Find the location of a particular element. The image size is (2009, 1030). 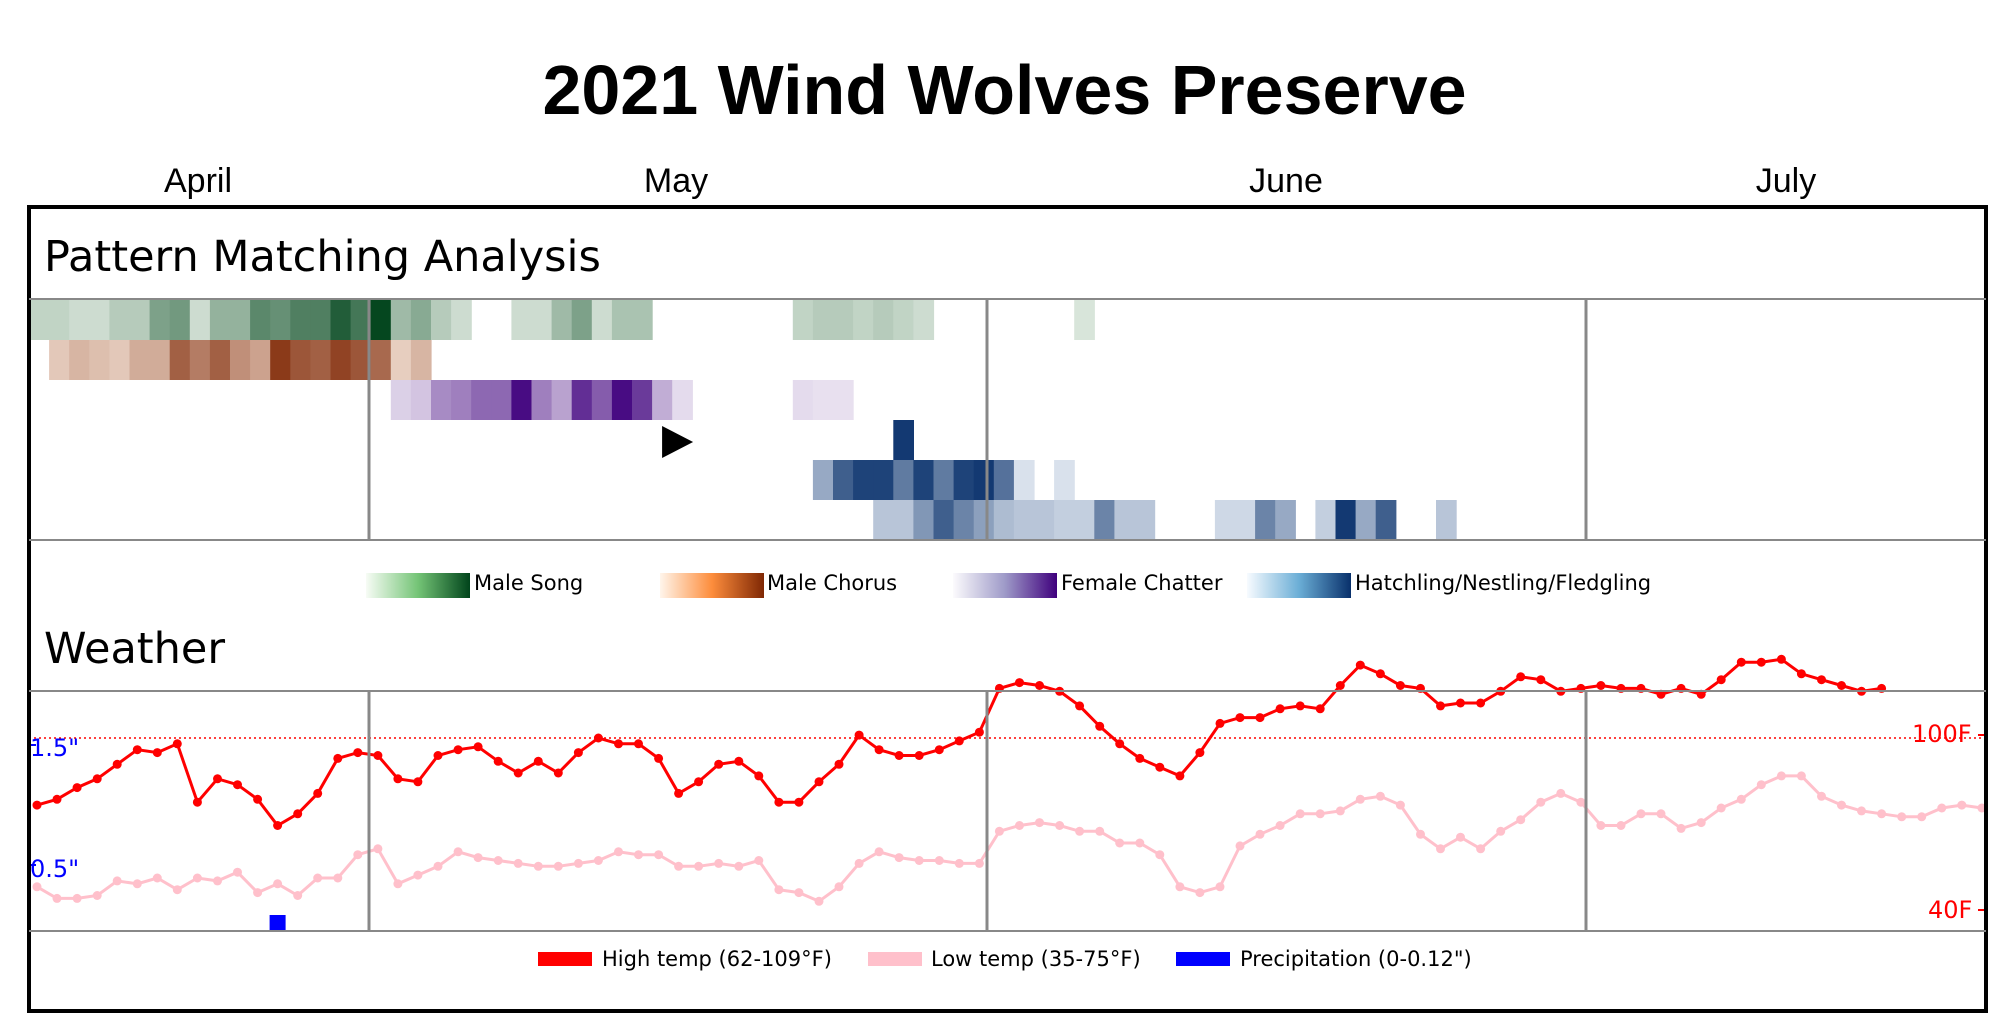

left-axis-label-high: 1.5" is located at coordinates (55, 748).